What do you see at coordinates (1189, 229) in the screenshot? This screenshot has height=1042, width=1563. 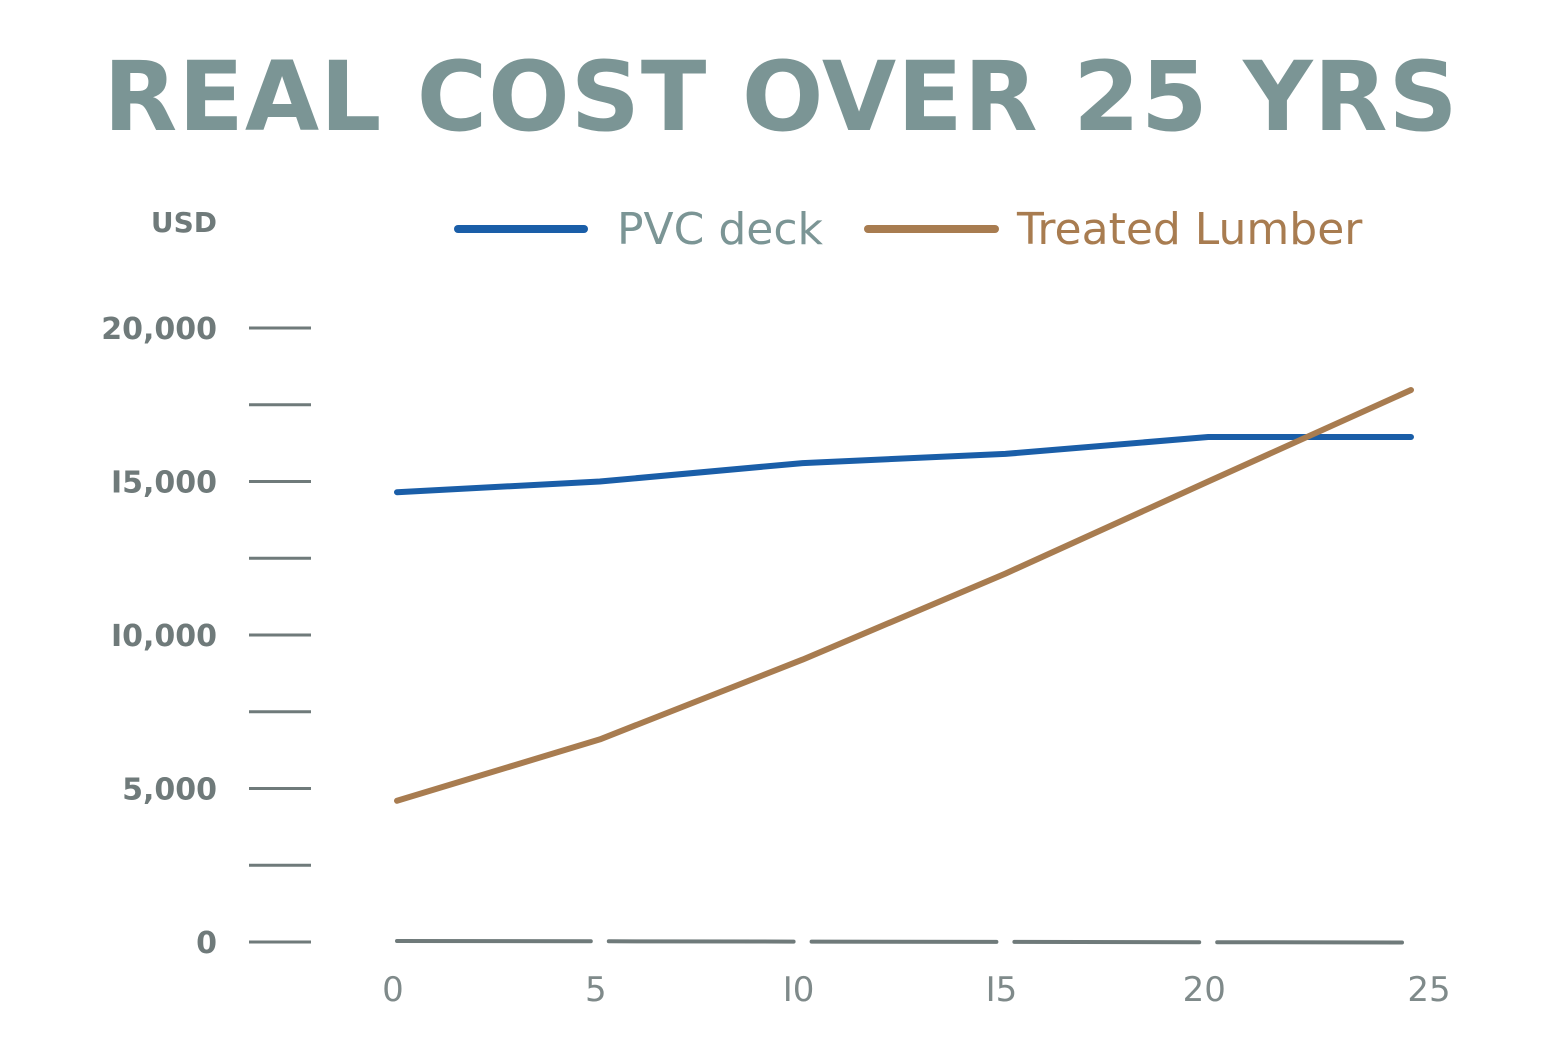 I see `legend-label-treated-lumber: Treated Lumber` at bounding box center [1189, 229].